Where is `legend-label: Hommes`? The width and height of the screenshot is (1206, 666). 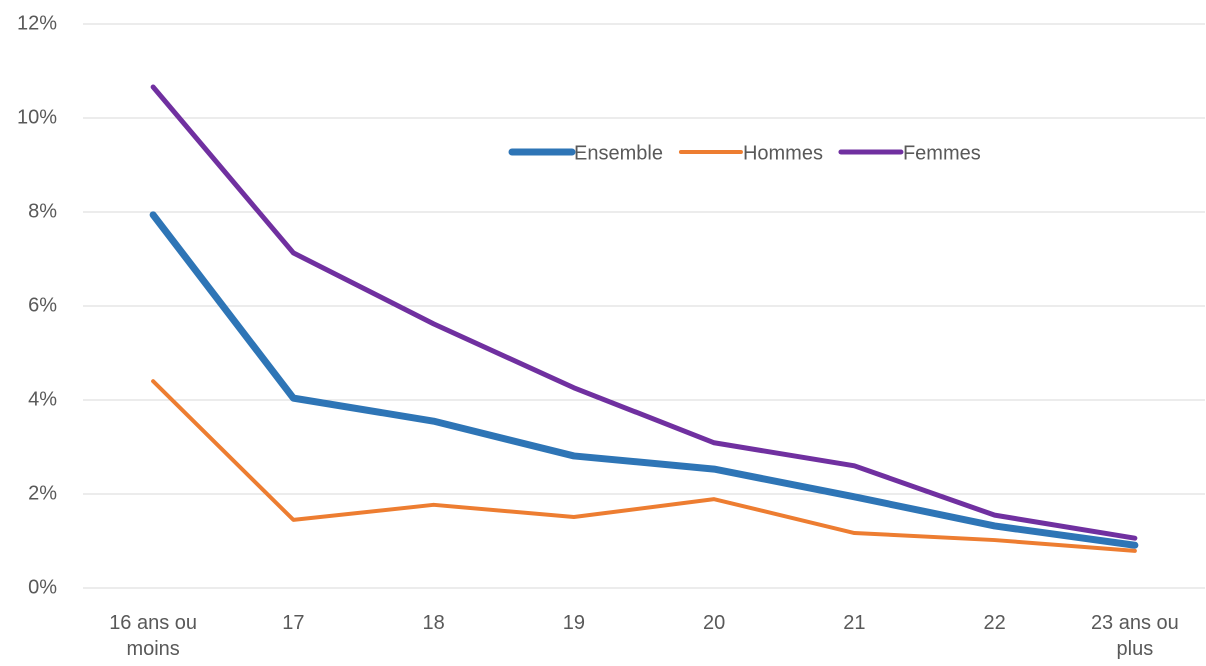 legend-label: Hommes is located at coordinates (783, 153).